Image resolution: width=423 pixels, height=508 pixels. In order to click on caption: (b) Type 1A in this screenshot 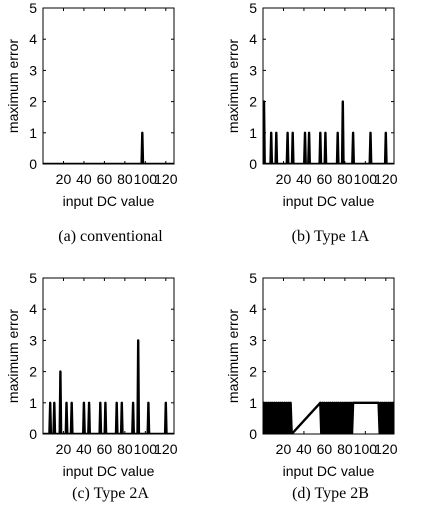, I will do `click(331, 236)`.